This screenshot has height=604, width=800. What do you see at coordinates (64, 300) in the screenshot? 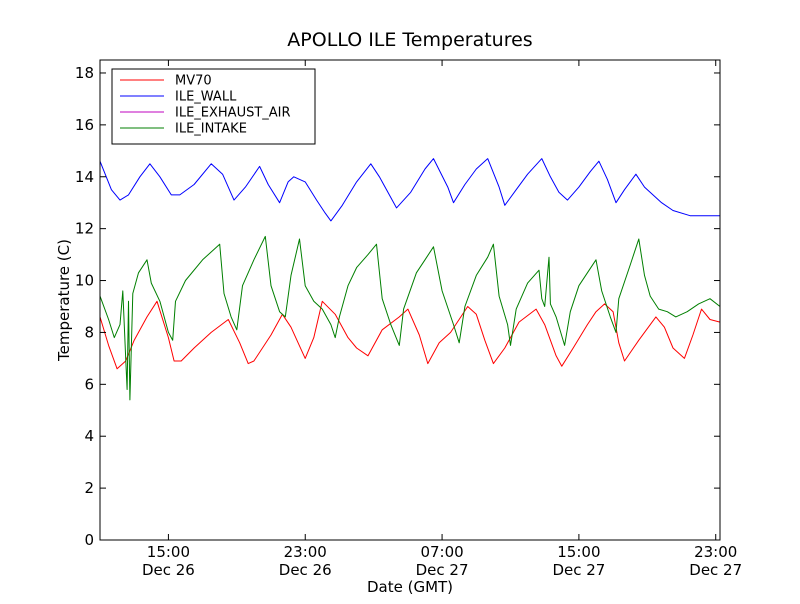
I see `y-axis-label: Temperature (C)` at bounding box center [64, 300].